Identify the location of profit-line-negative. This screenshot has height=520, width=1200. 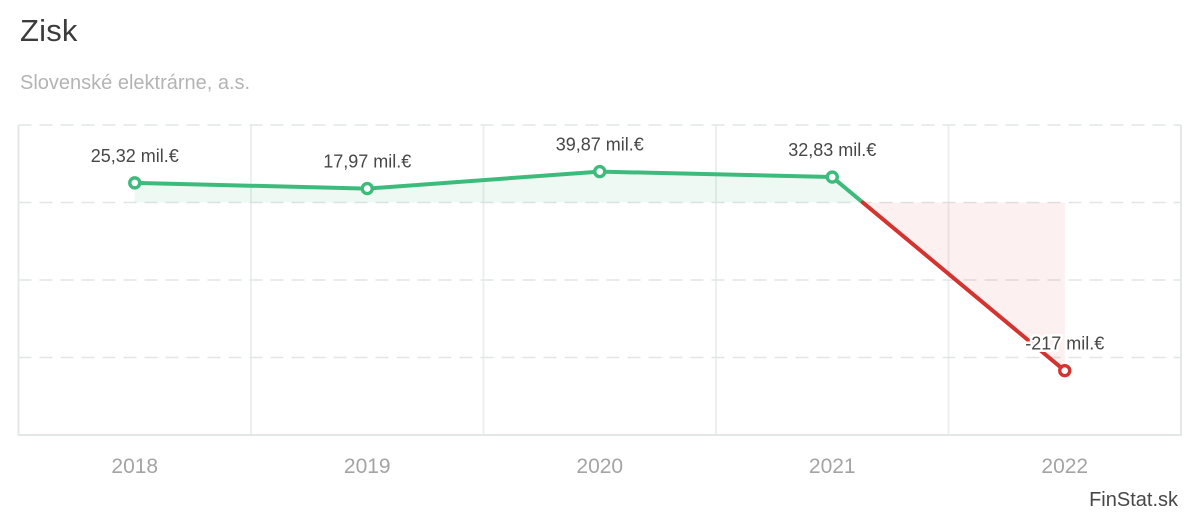
(963, 286).